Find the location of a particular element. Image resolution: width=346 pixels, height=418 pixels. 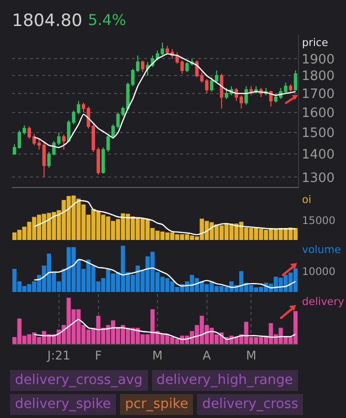

y-tick-label: 1500 is located at coordinates (318, 134).